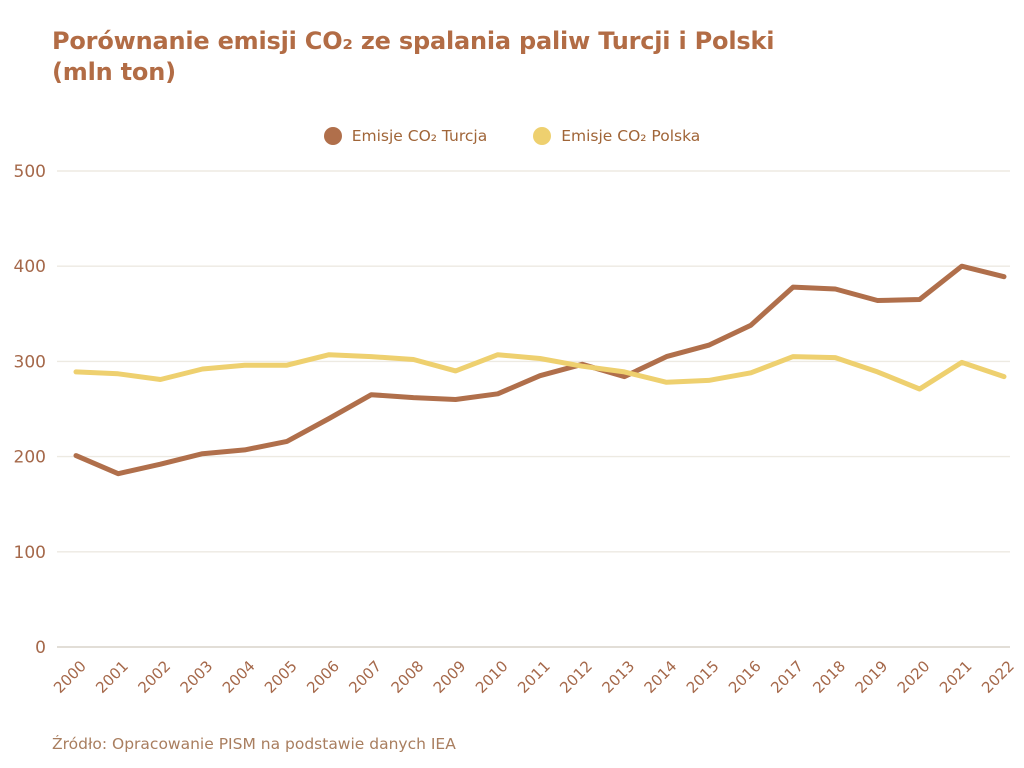 The height and width of the screenshot is (768, 1024). Describe the element at coordinates (114, 72) in the screenshot. I see `chart-title-line2: (mln ton)` at that location.